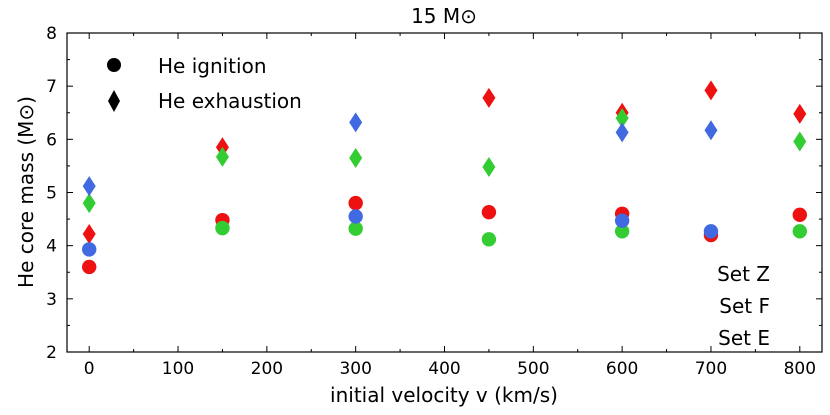  What do you see at coordinates (444, 16) in the screenshot?
I see `chart-title: 15 M⊙` at bounding box center [444, 16].